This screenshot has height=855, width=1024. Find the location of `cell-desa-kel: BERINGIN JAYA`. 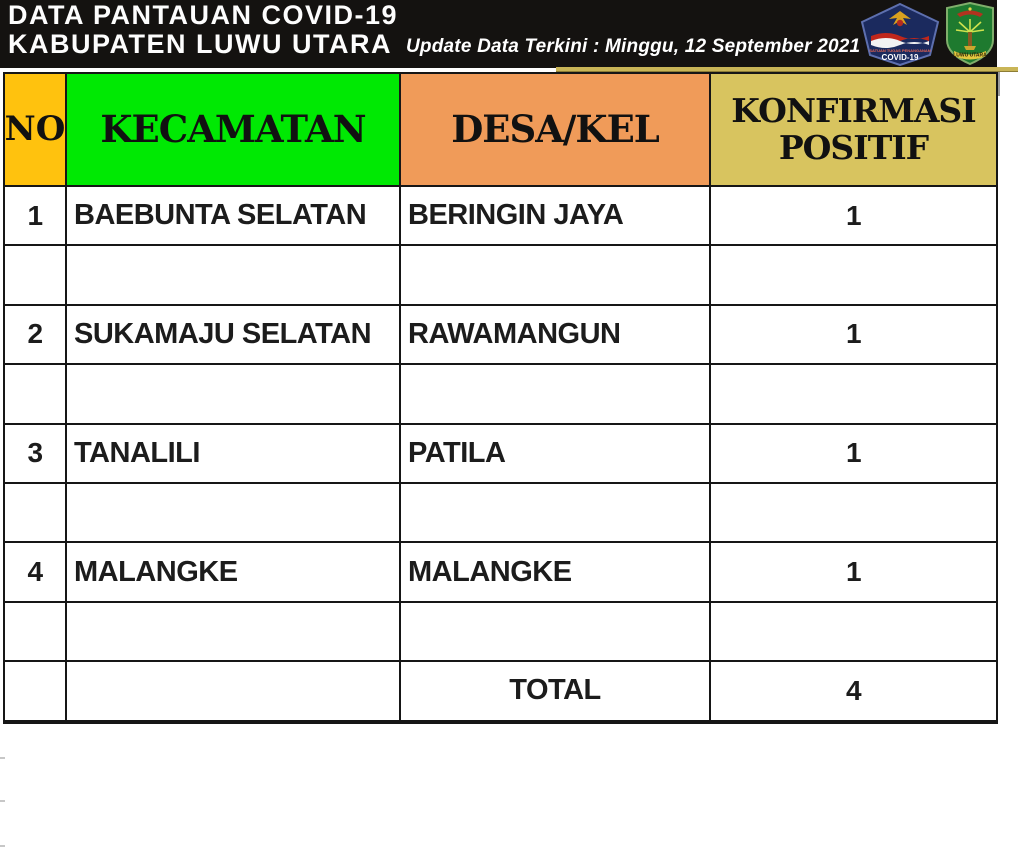

cell-desa-kel: BERINGIN JAYA is located at coordinates (556, 217).